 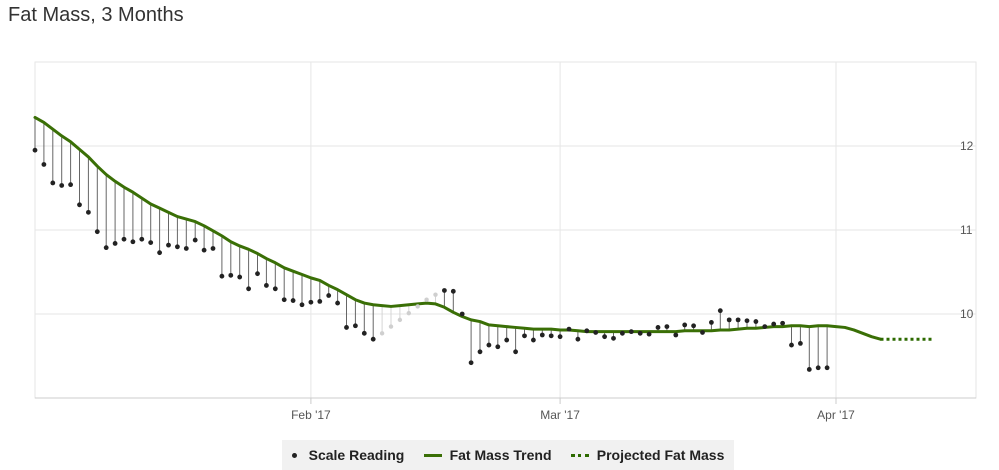 What do you see at coordinates (560, 415) in the screenshot?
I see `x-tick-label: Mar '17` at bounding box center [560, 415].